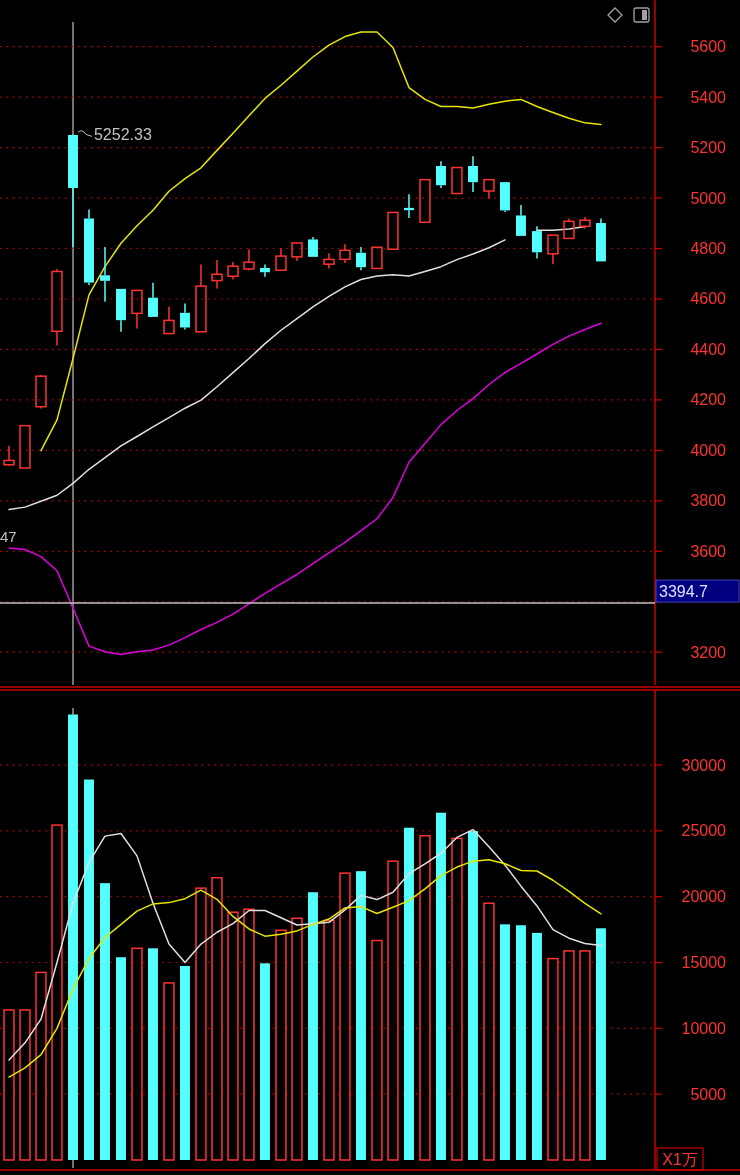 The height and width of the screenshot is (1175, 740). I want to click on y-tick-label: 4000, so click(708, 450).